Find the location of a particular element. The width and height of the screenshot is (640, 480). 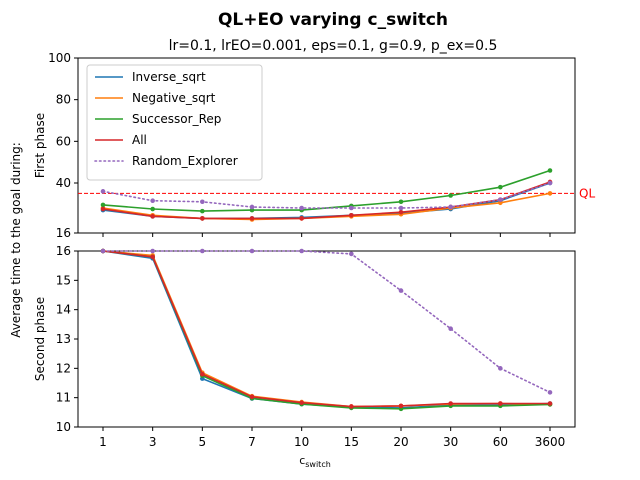

y-tick-label: 40 is located at coordinates (63, 183).